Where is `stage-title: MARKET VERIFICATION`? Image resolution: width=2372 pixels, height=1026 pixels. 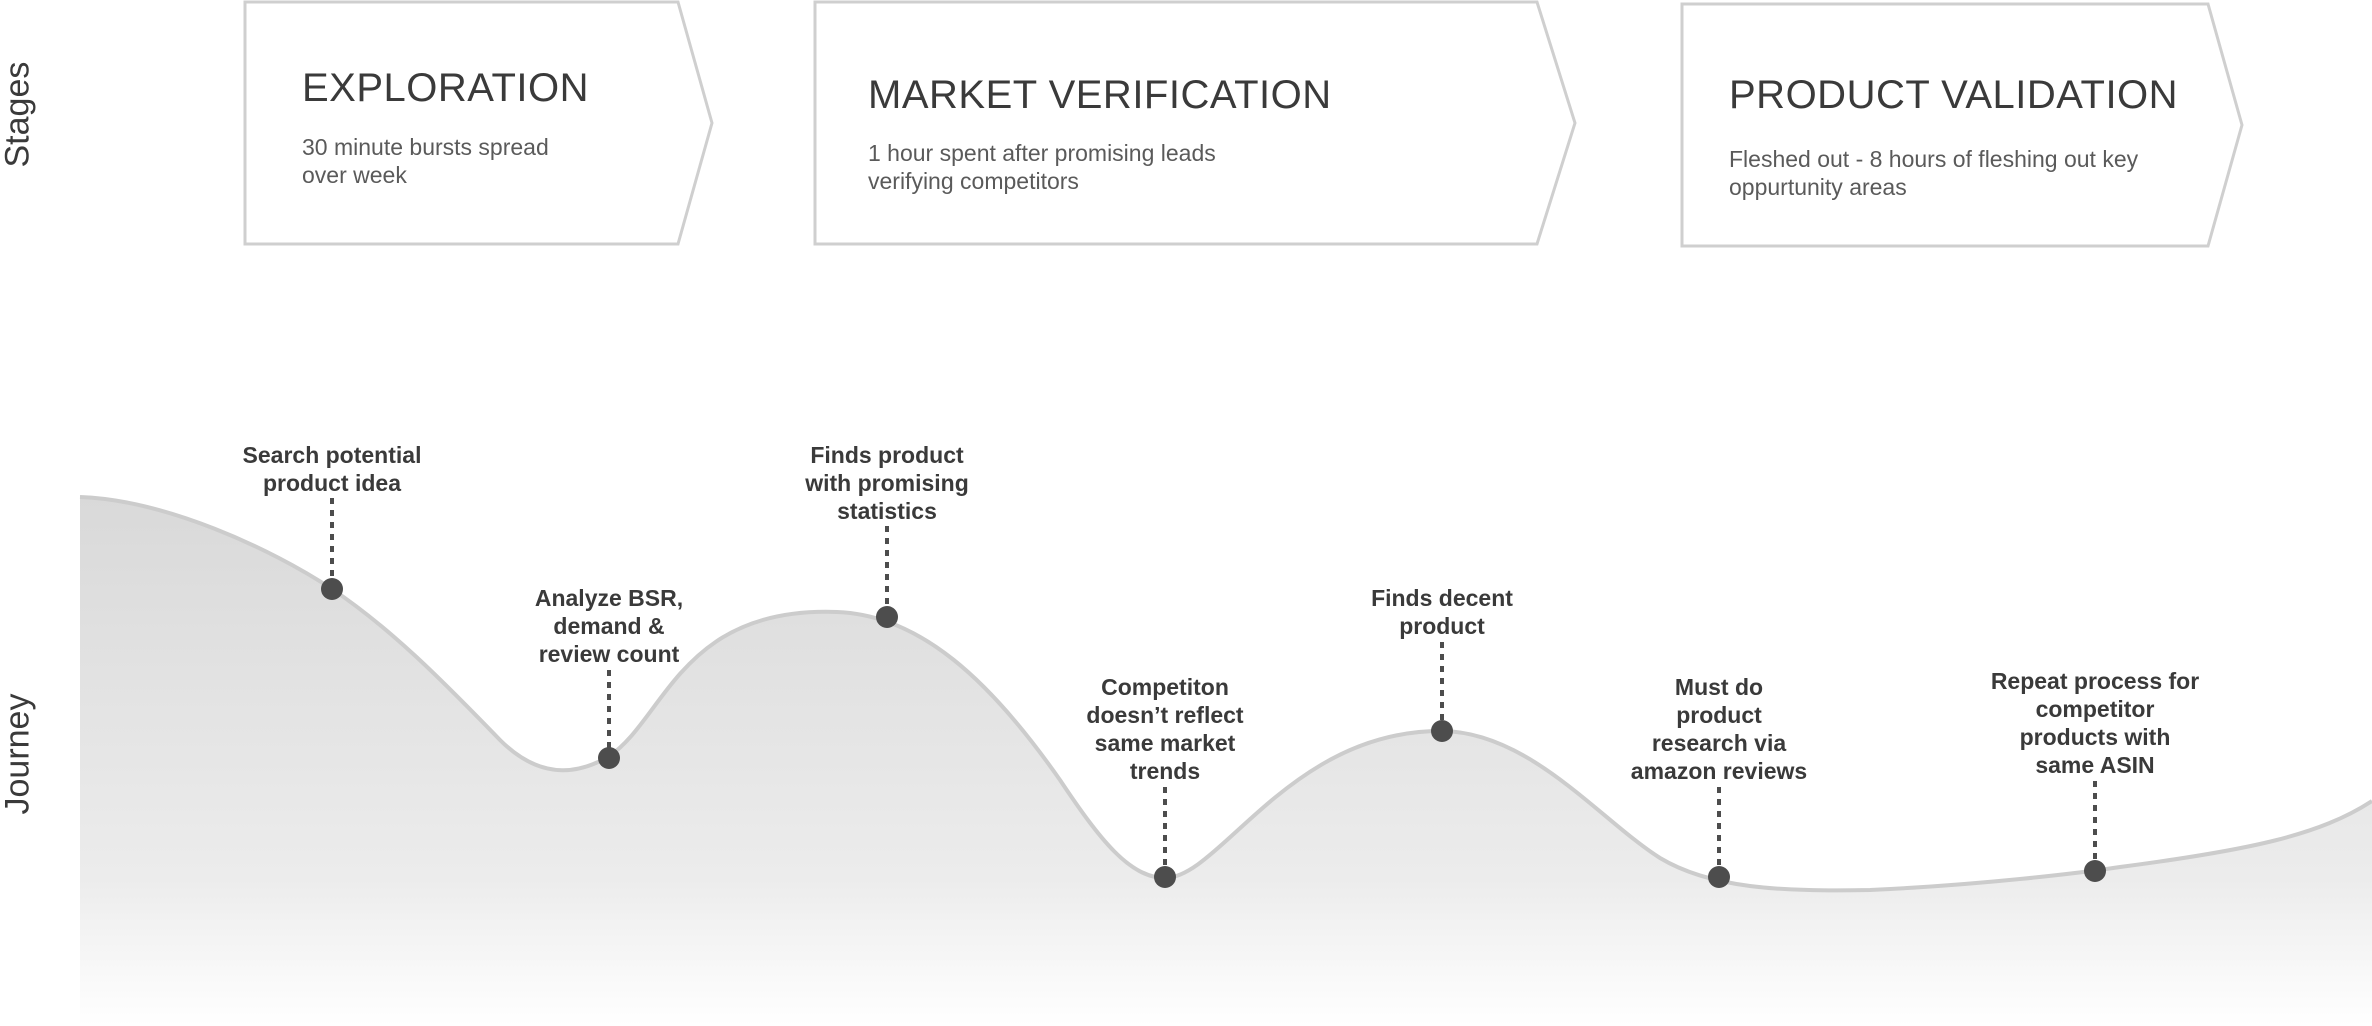
stage-title: MARKET VERIFICATION is located at coordinates (1100, 95).